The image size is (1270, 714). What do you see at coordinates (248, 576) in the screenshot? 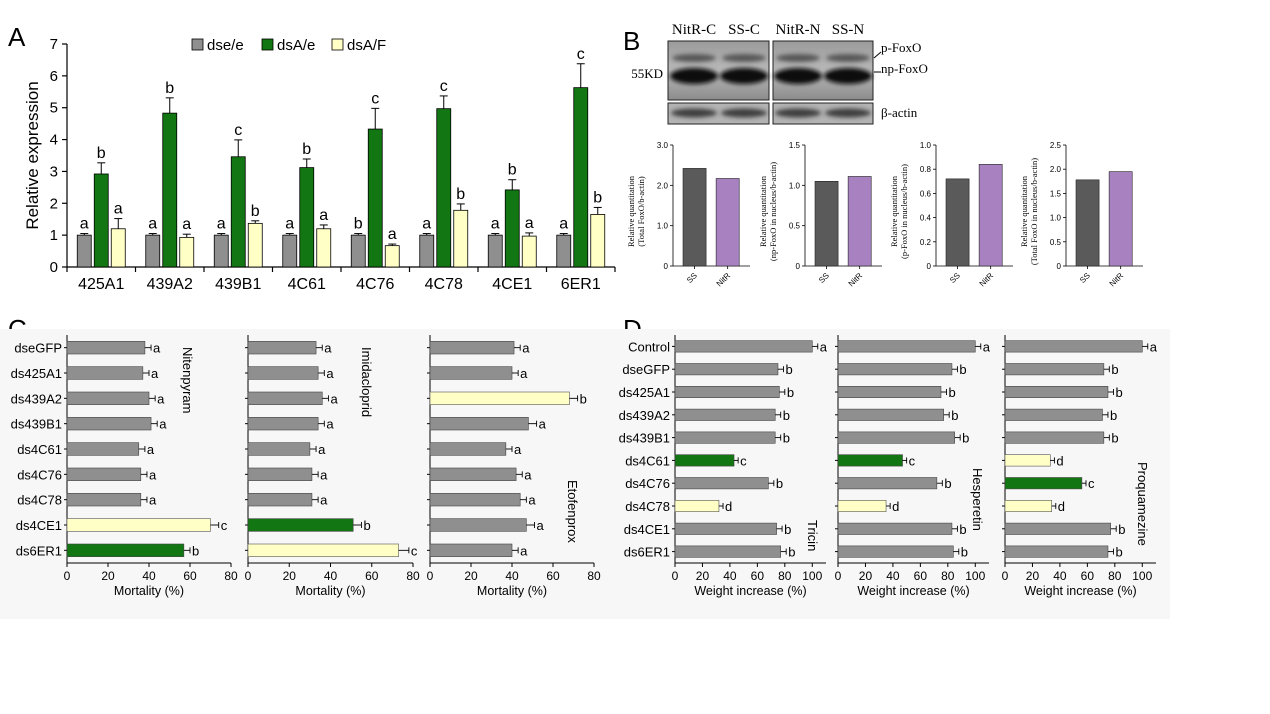
I see `c-imidacloprid-x-tick-label: 0` at bounding box center [248, 576].